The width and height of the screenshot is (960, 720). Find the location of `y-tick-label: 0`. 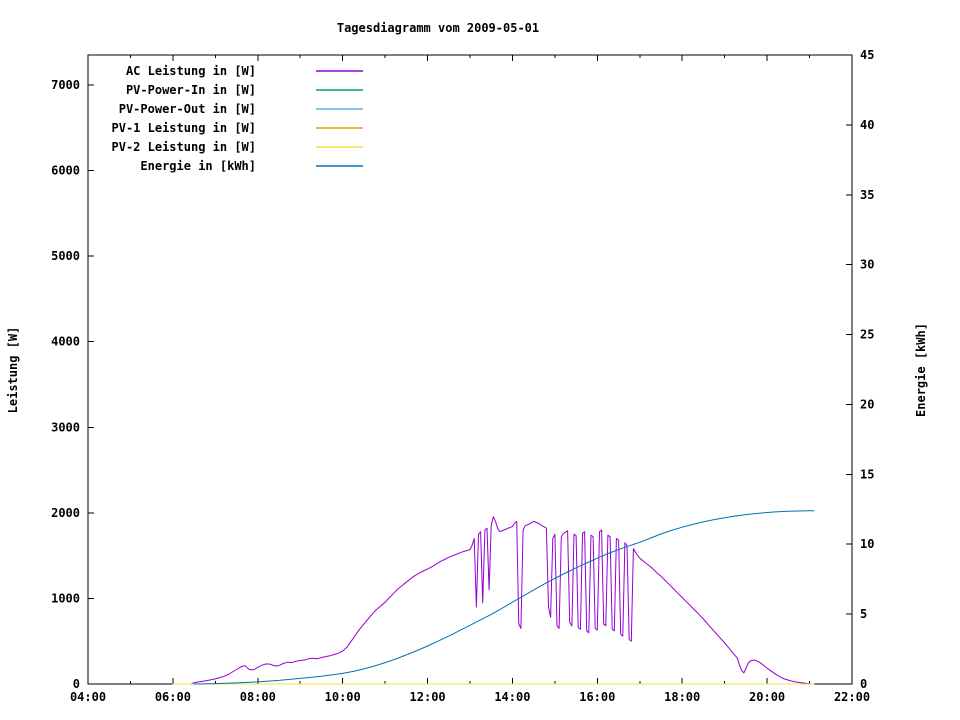

y-tick-label: 0 is located at coordinates (76, 684).